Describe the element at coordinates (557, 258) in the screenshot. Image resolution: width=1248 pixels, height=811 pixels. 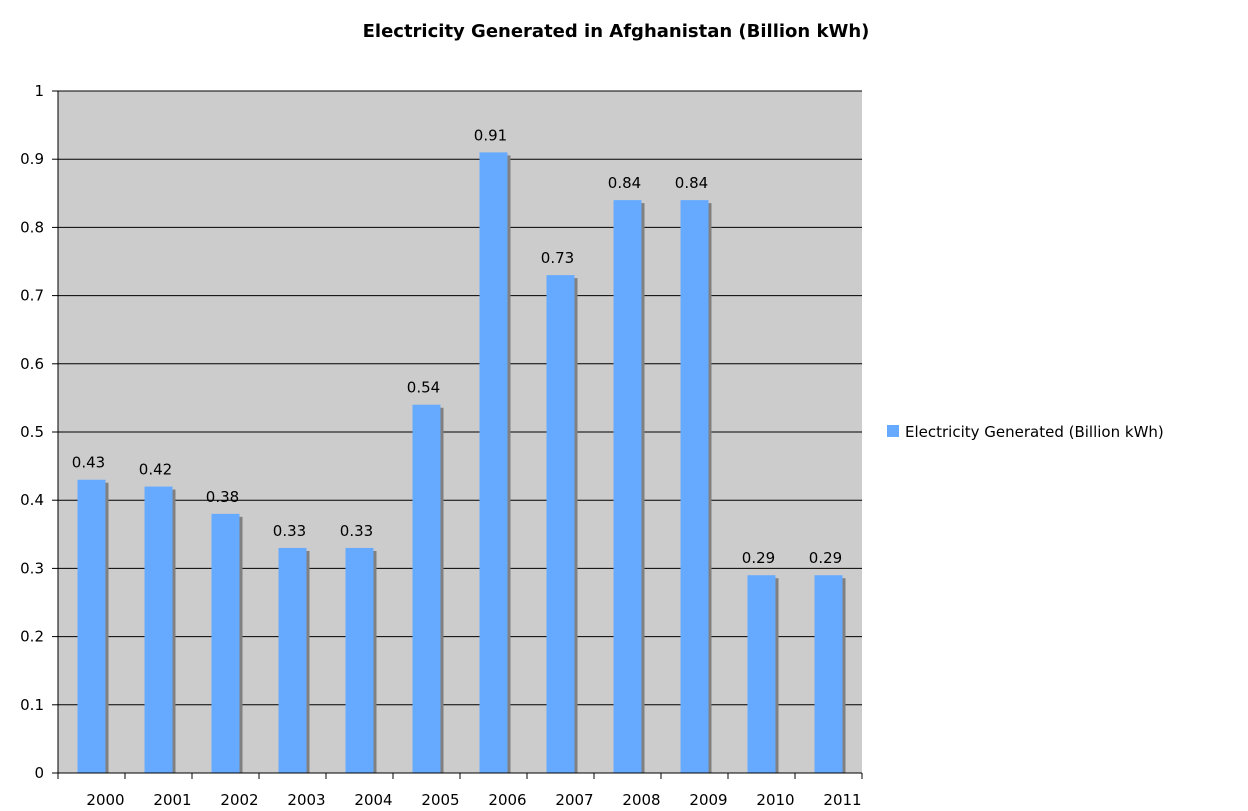
I see `data-label: 0.73` at that location.